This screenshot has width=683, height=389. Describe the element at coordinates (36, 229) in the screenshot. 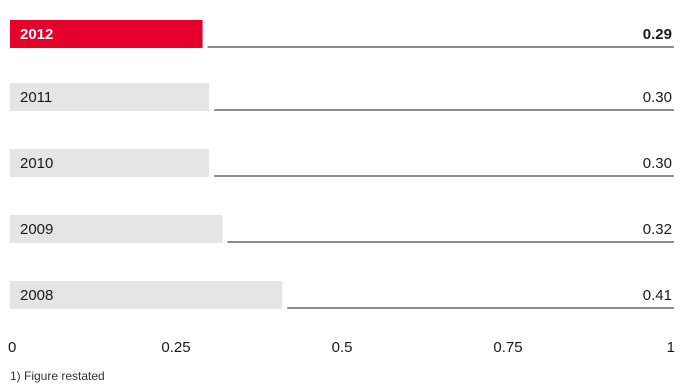

I see `category-label-2009: 2009` at that location.